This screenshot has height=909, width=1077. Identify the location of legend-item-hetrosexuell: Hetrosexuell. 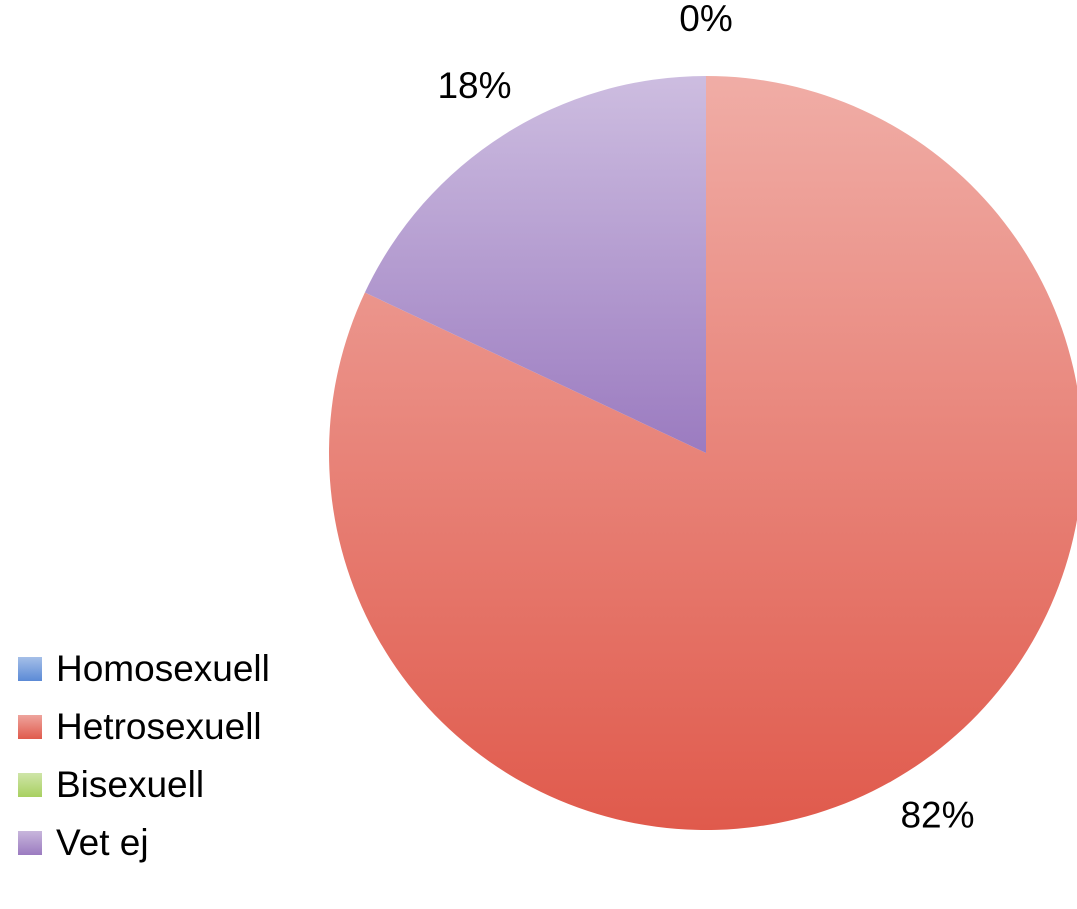
(168, 727).